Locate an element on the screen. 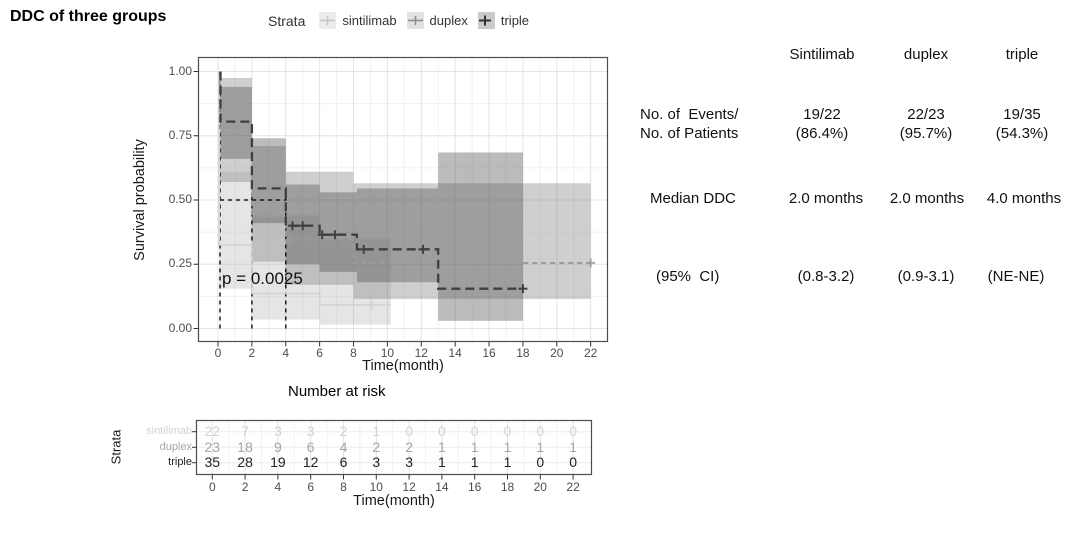 The width and height of the screenshot is (1080, 535). risk-x-axis-title: Time(month) is located at coordinates (394, 501).